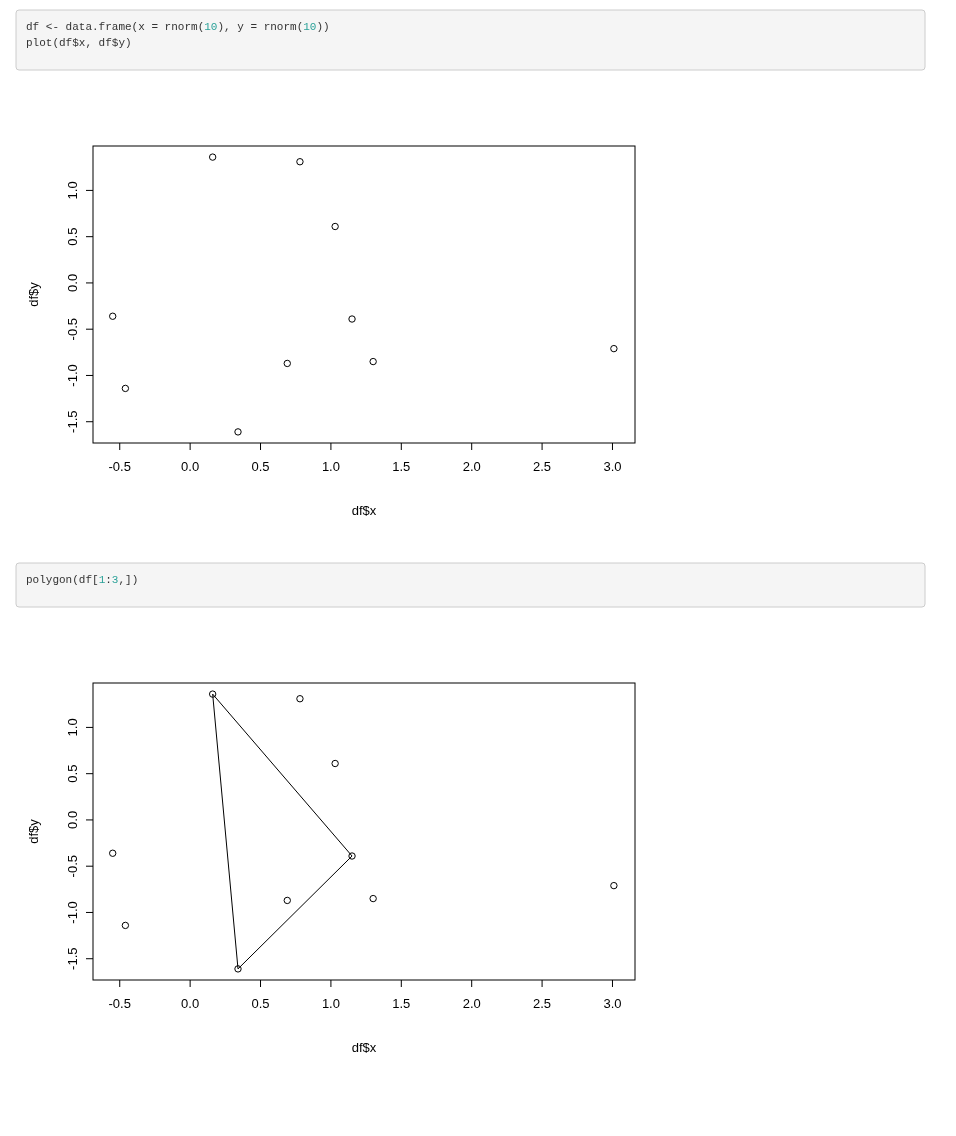 This screenshot has height=1136, width=956. Describe the element at coordinates (82, 580) in the screenshot. I see `text: polygon(df[1:3,])` at that location.